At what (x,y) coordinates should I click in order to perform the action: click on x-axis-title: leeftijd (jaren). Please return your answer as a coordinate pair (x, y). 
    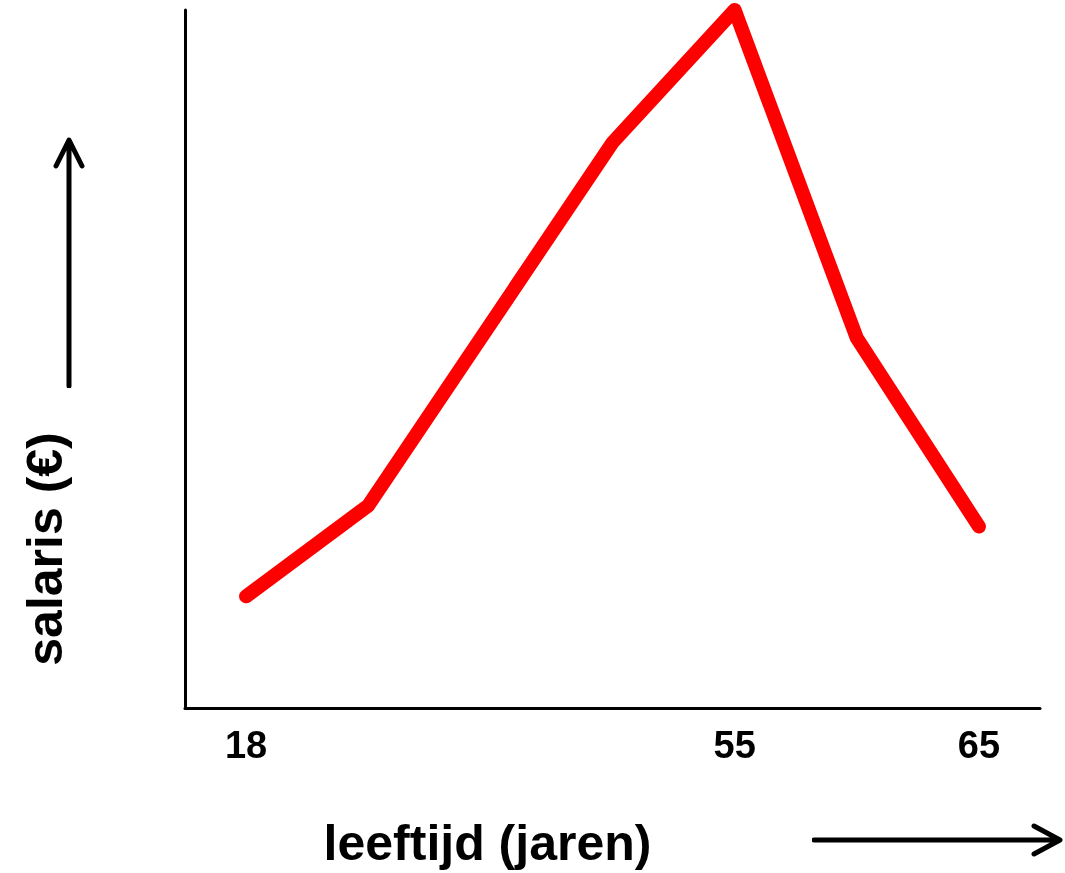
    Looking at the image, I should click on (487, 843).